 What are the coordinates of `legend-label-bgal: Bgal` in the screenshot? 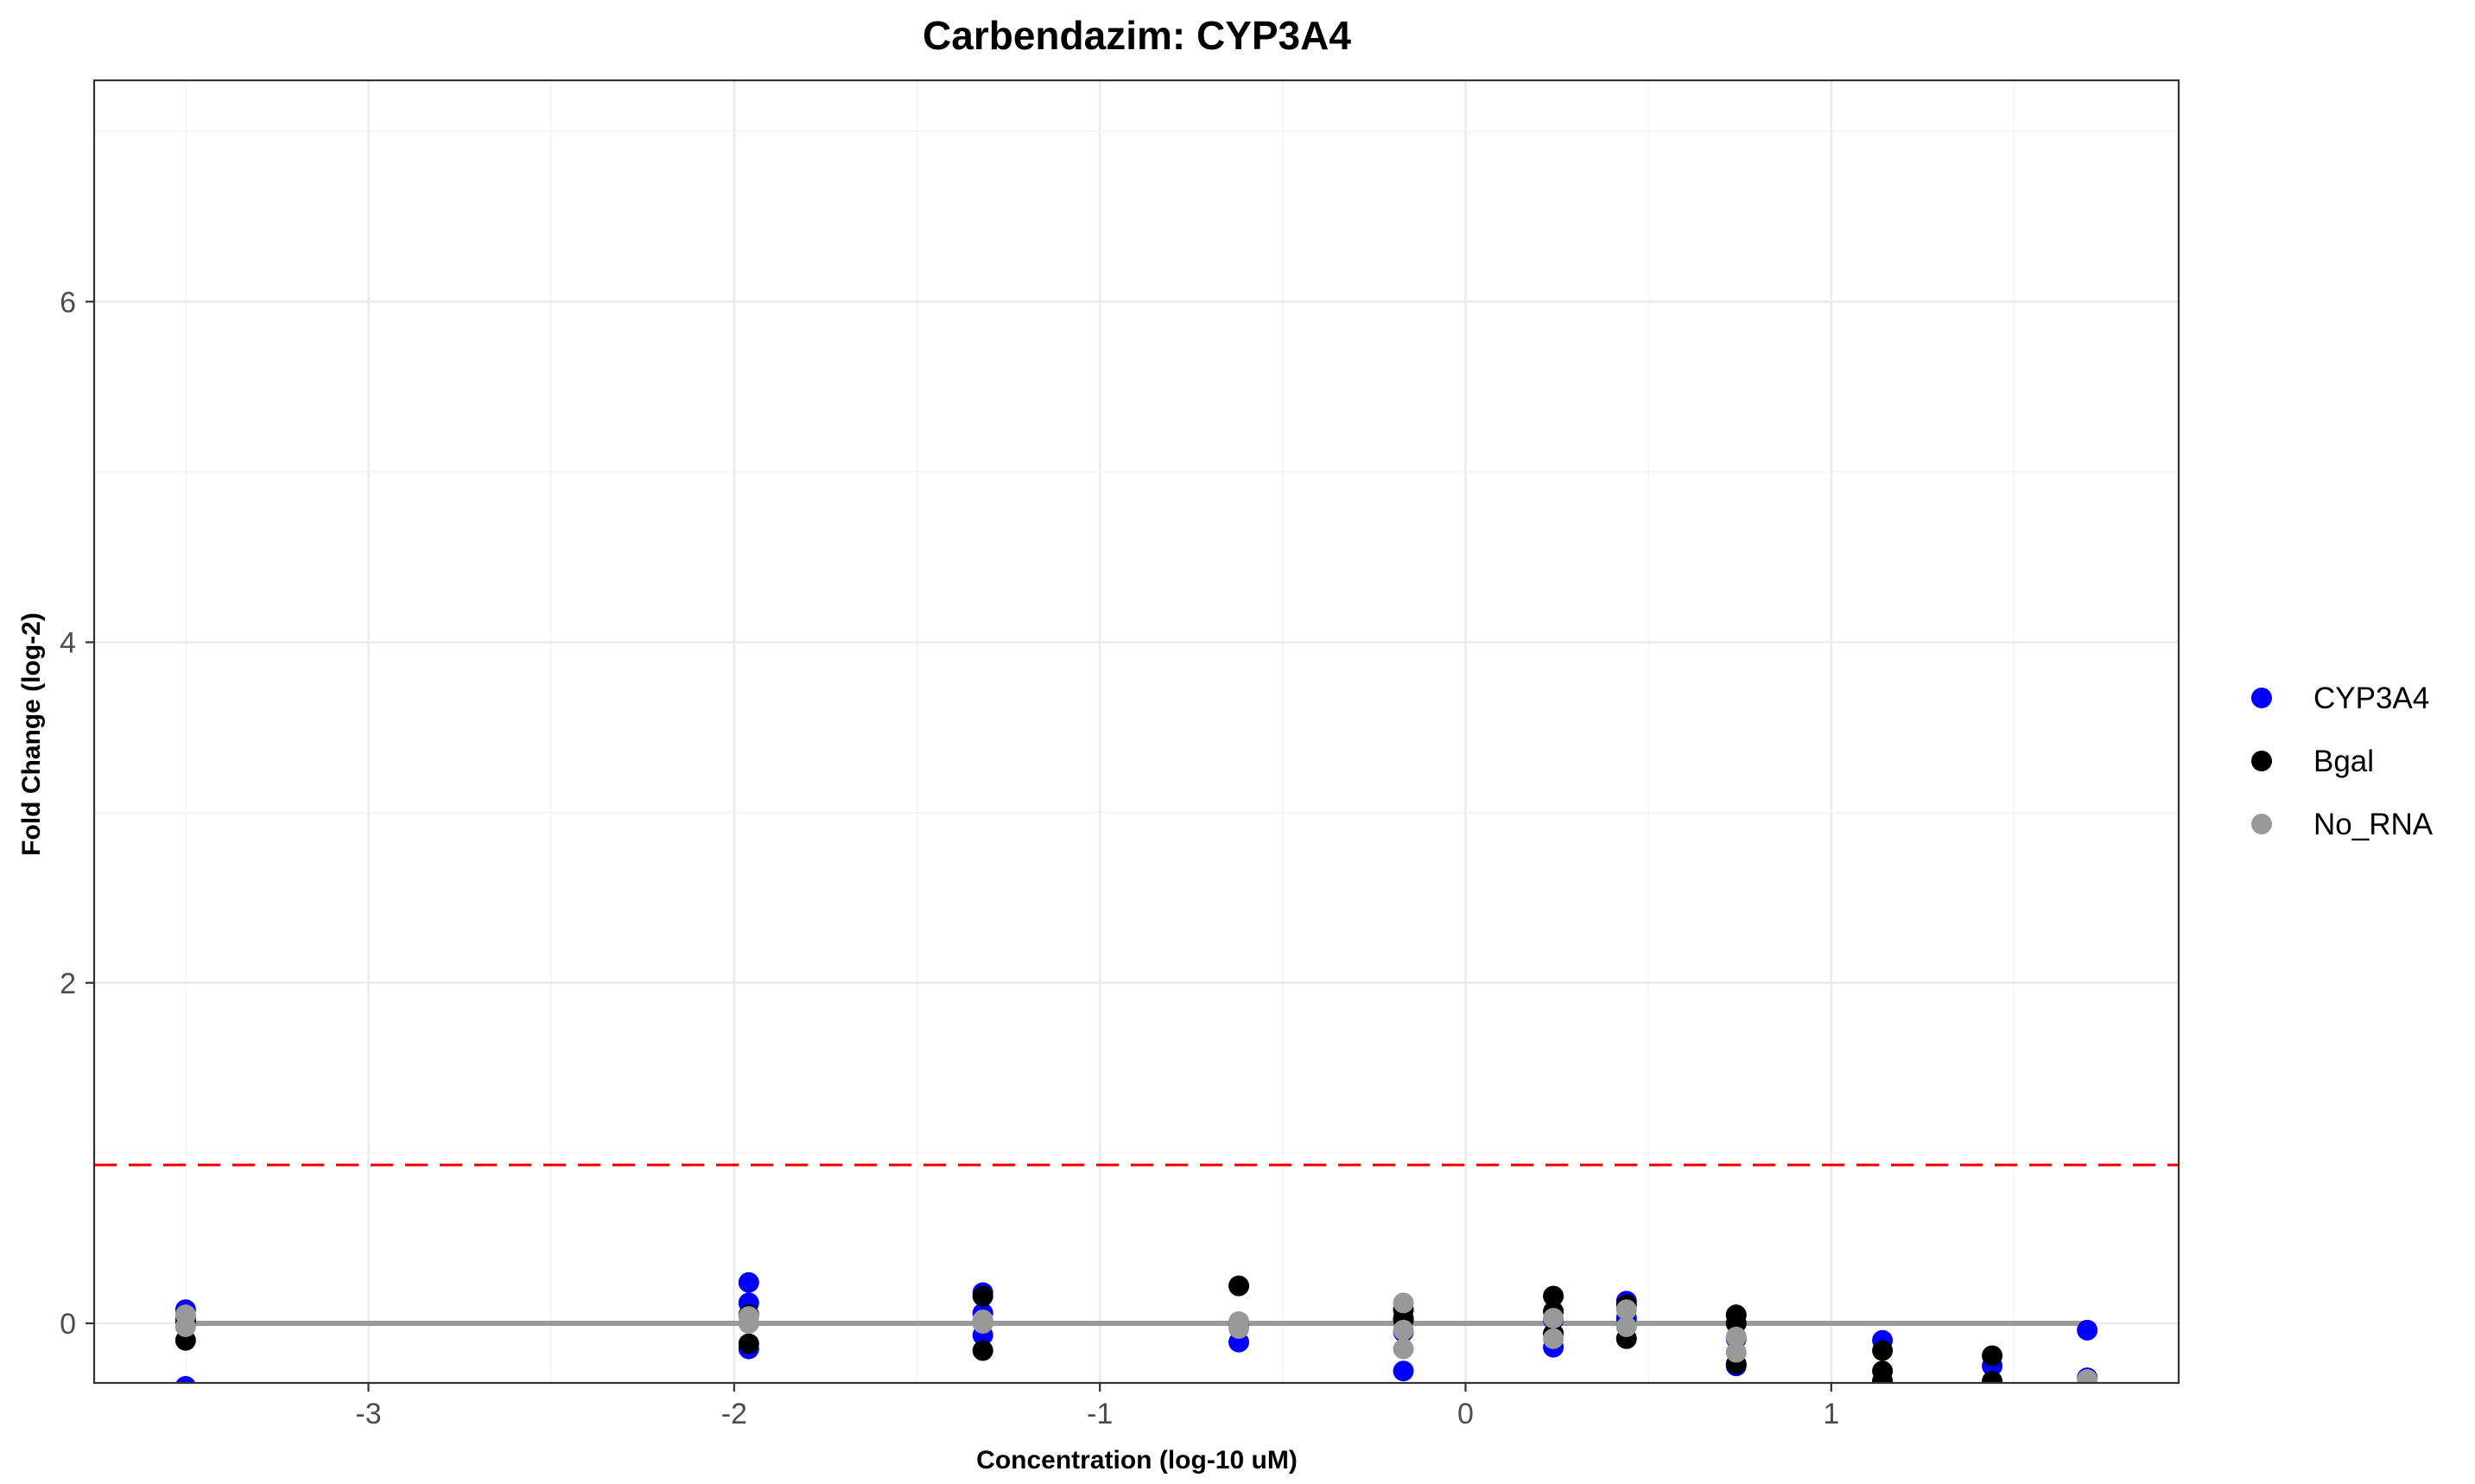 It's located at (2343, 761).